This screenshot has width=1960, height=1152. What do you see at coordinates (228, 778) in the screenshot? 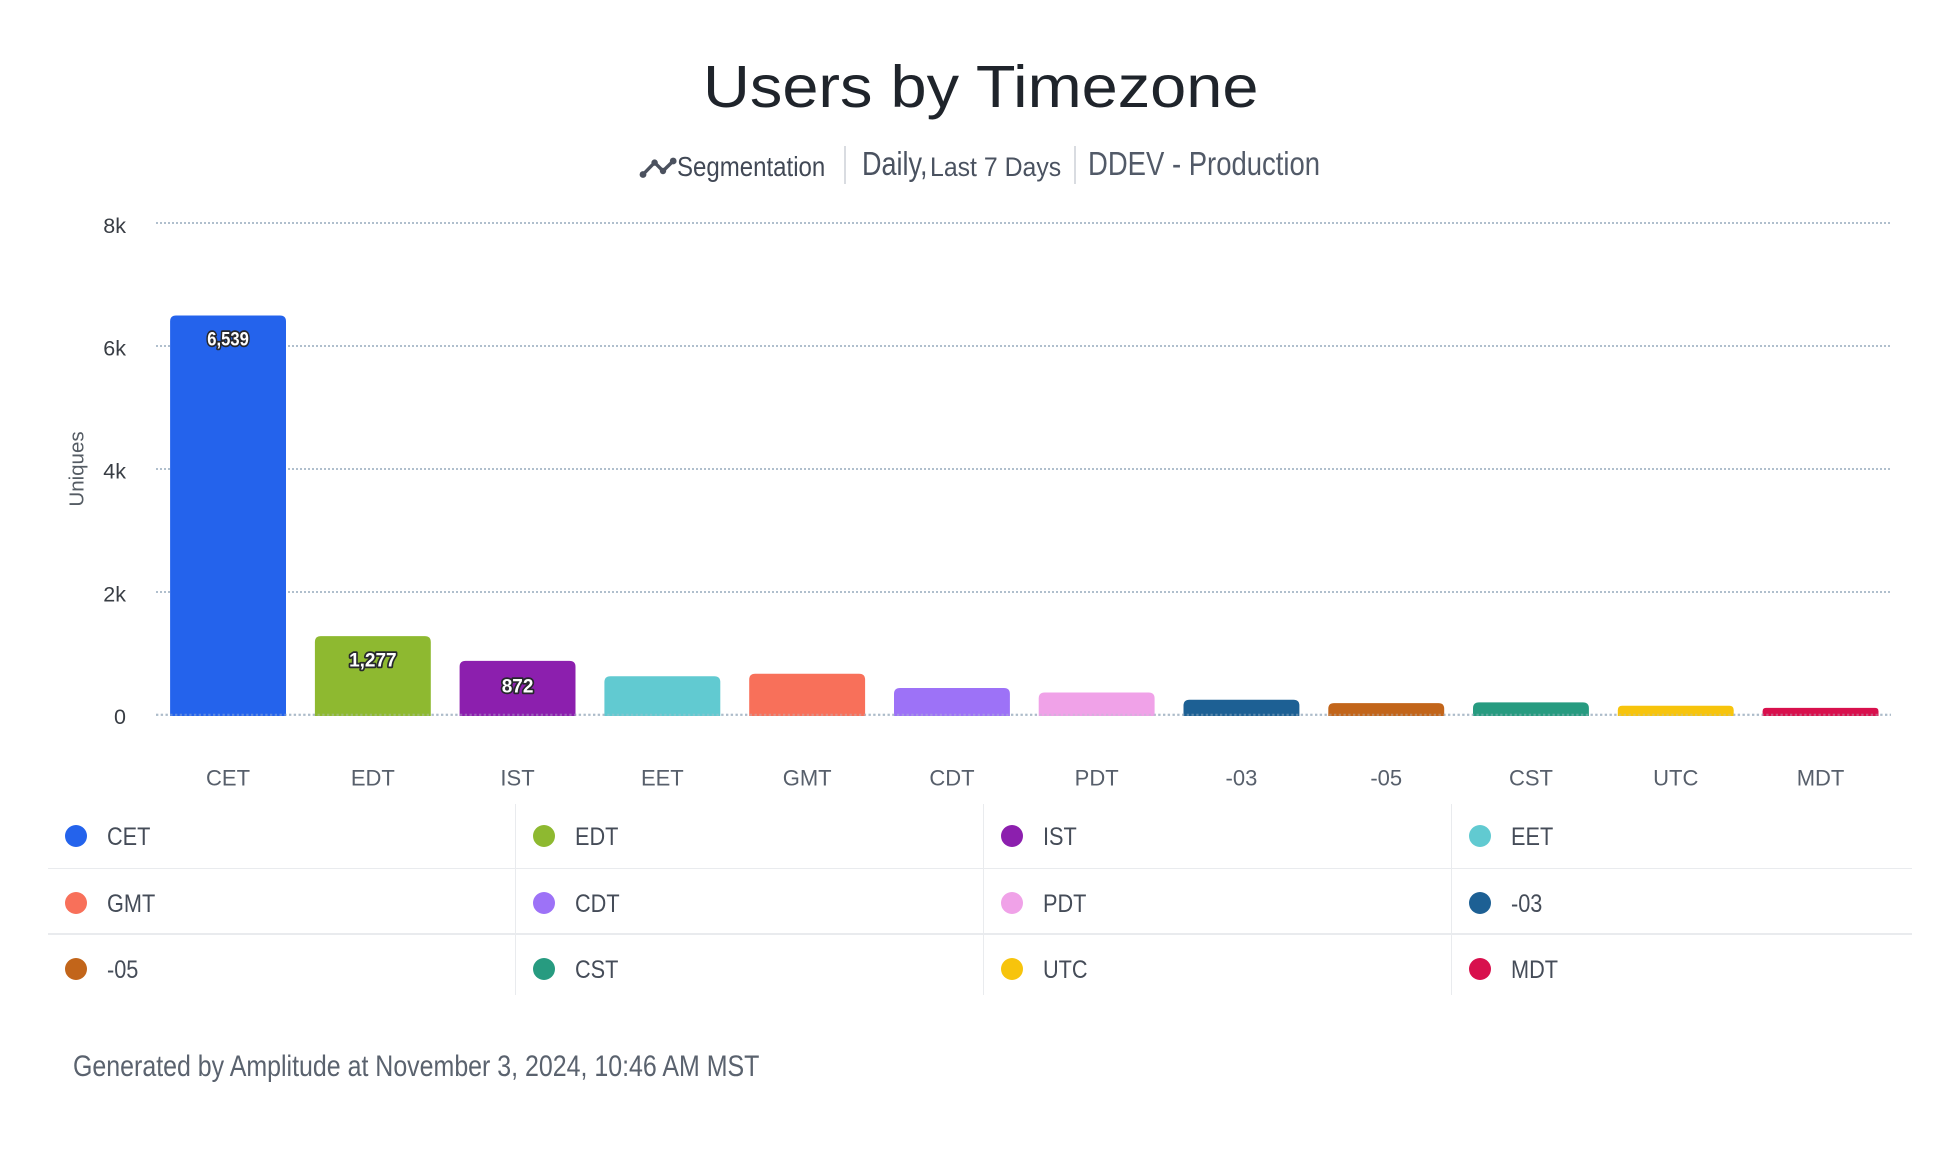
I see `svg-text: CET` at bounding box center [228, 778].